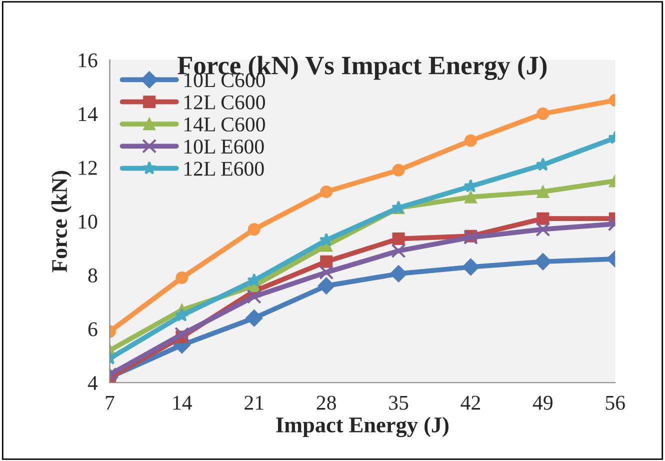 The width and height of the screenshot is (665, 461). Describe the element at coordinates (542, 403) in the screenshot. I see `x-tick-label: 49` at that location.